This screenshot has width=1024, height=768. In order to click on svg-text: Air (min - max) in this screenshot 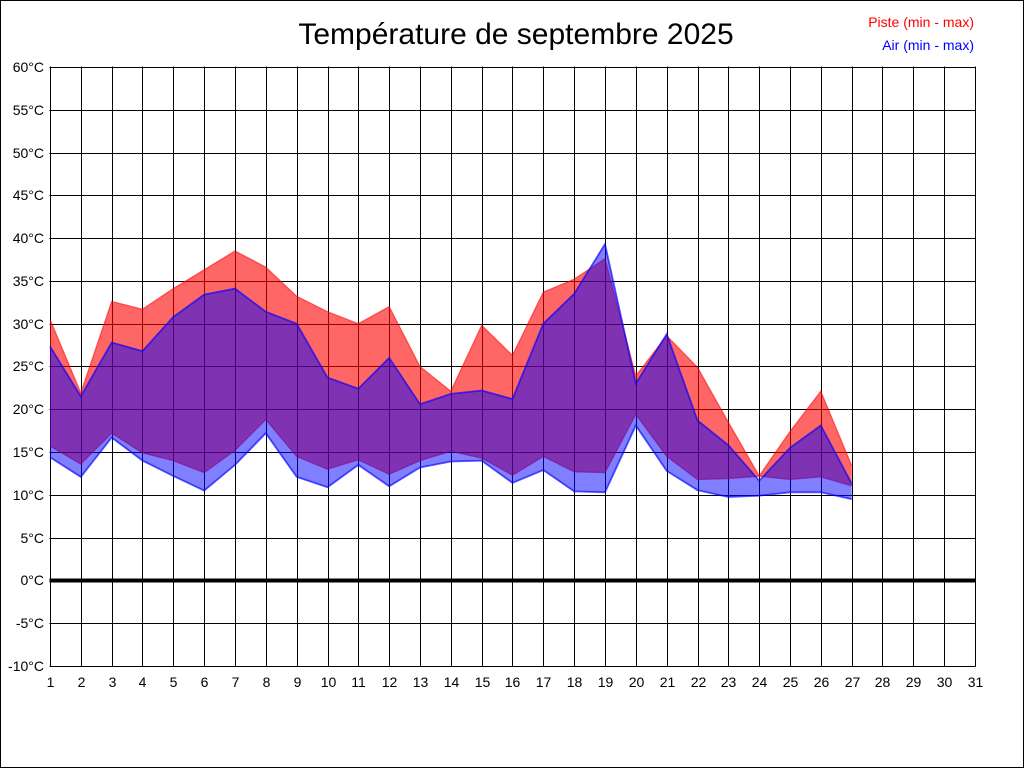, I will do `click(928, 45)`.